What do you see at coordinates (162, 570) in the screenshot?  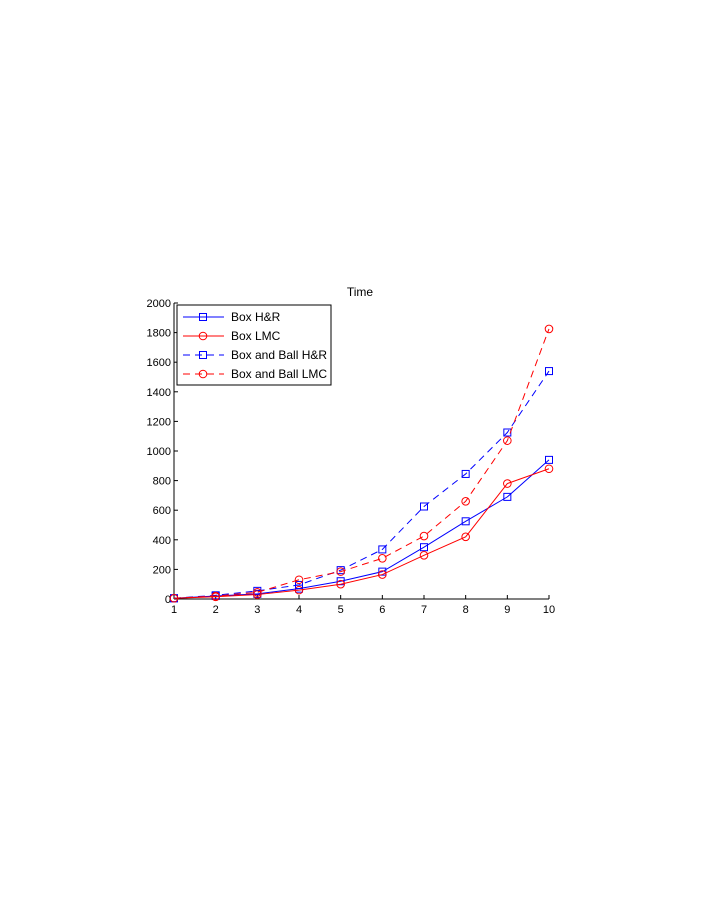 I see `y-tick-label: 200` at bounding box center [162, 570].